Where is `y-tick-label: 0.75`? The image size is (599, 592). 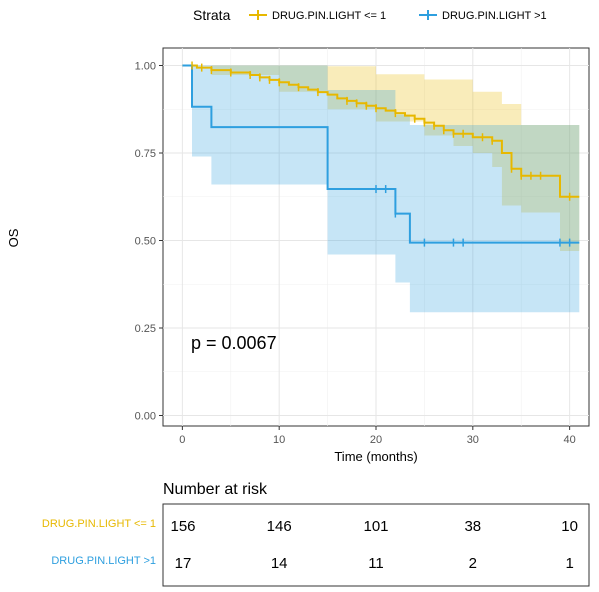
y-tick-label: 0.75 is located at coordinates (145, 154).